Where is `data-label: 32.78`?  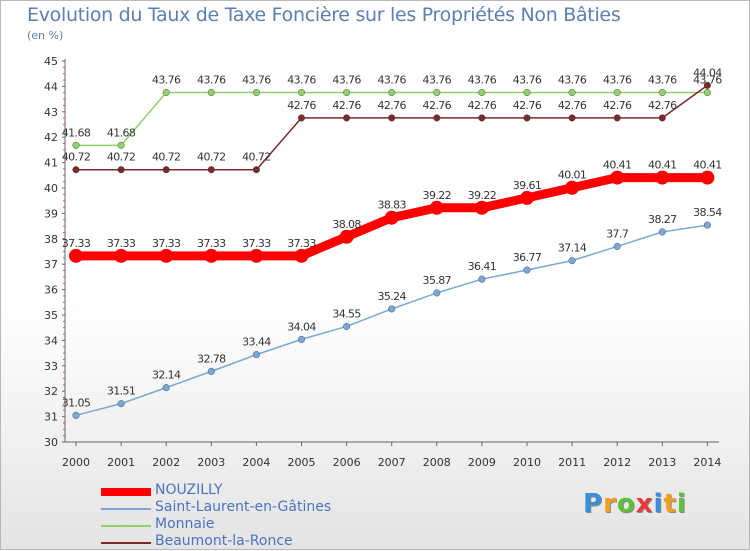
data-label: 32.78 is located at coordinates (211, 358).